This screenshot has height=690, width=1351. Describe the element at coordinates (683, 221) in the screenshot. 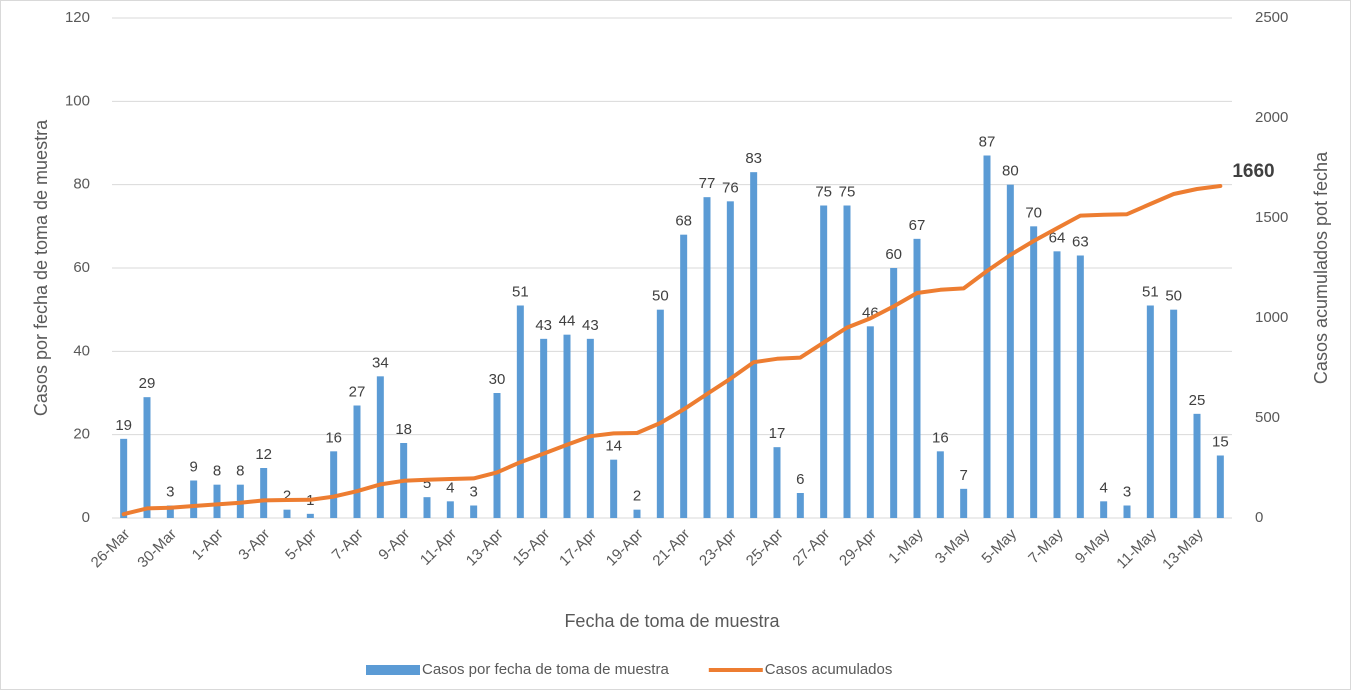

I see `data-label: 68` at that location.